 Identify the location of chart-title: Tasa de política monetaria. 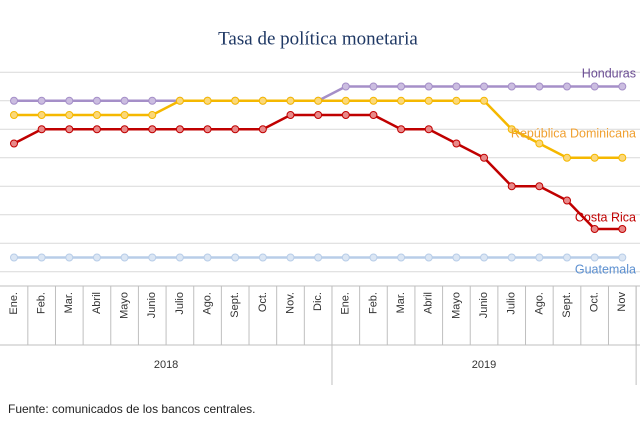
(318, 38).